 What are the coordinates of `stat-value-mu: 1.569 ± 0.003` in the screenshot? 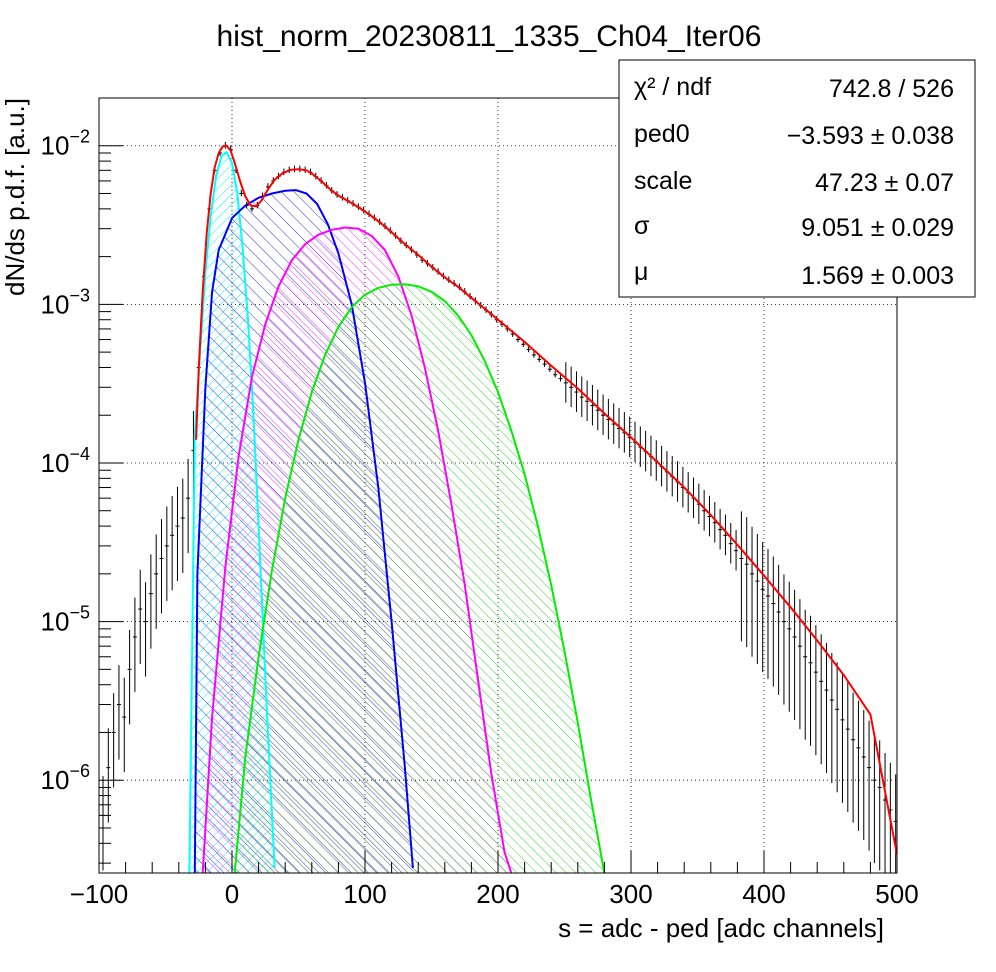 It's located at (877, 276).